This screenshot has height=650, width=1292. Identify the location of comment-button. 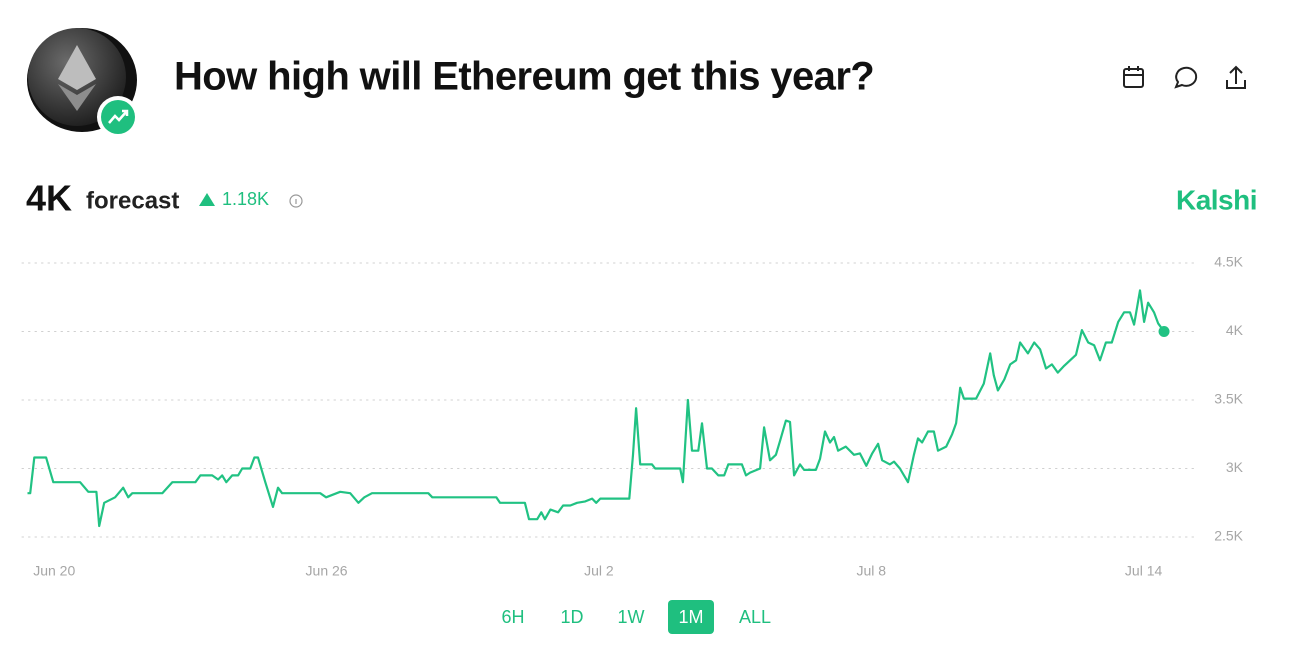
(1186, 77).